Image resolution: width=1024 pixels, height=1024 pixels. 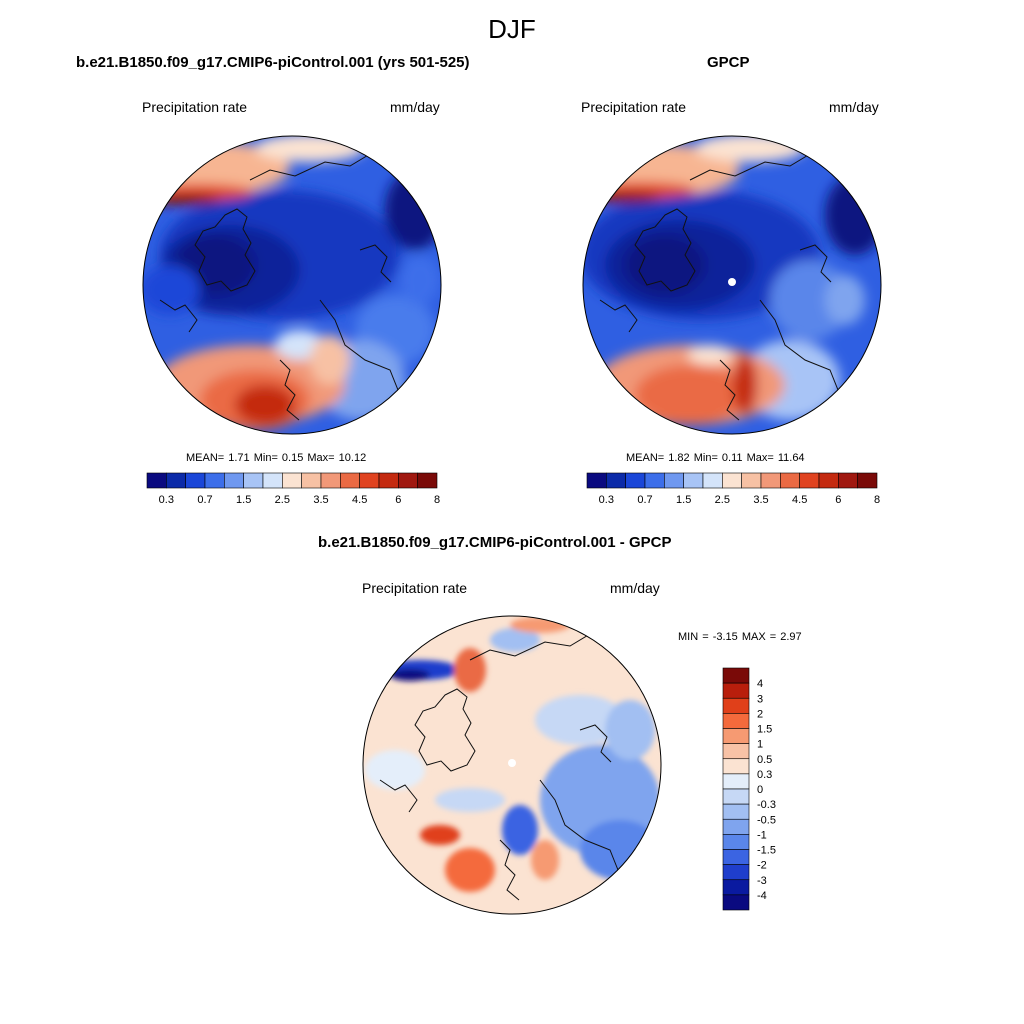 I want to click on season-title: DJF, so click(x=512, y=29).